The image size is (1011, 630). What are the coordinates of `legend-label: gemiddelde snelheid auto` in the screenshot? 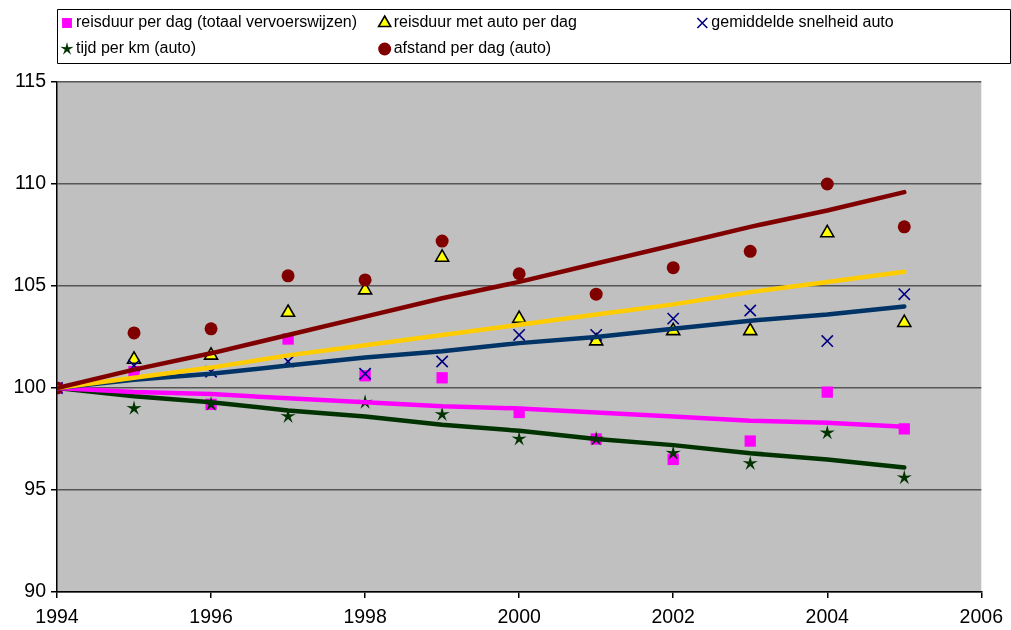 It's located at (802, 22).